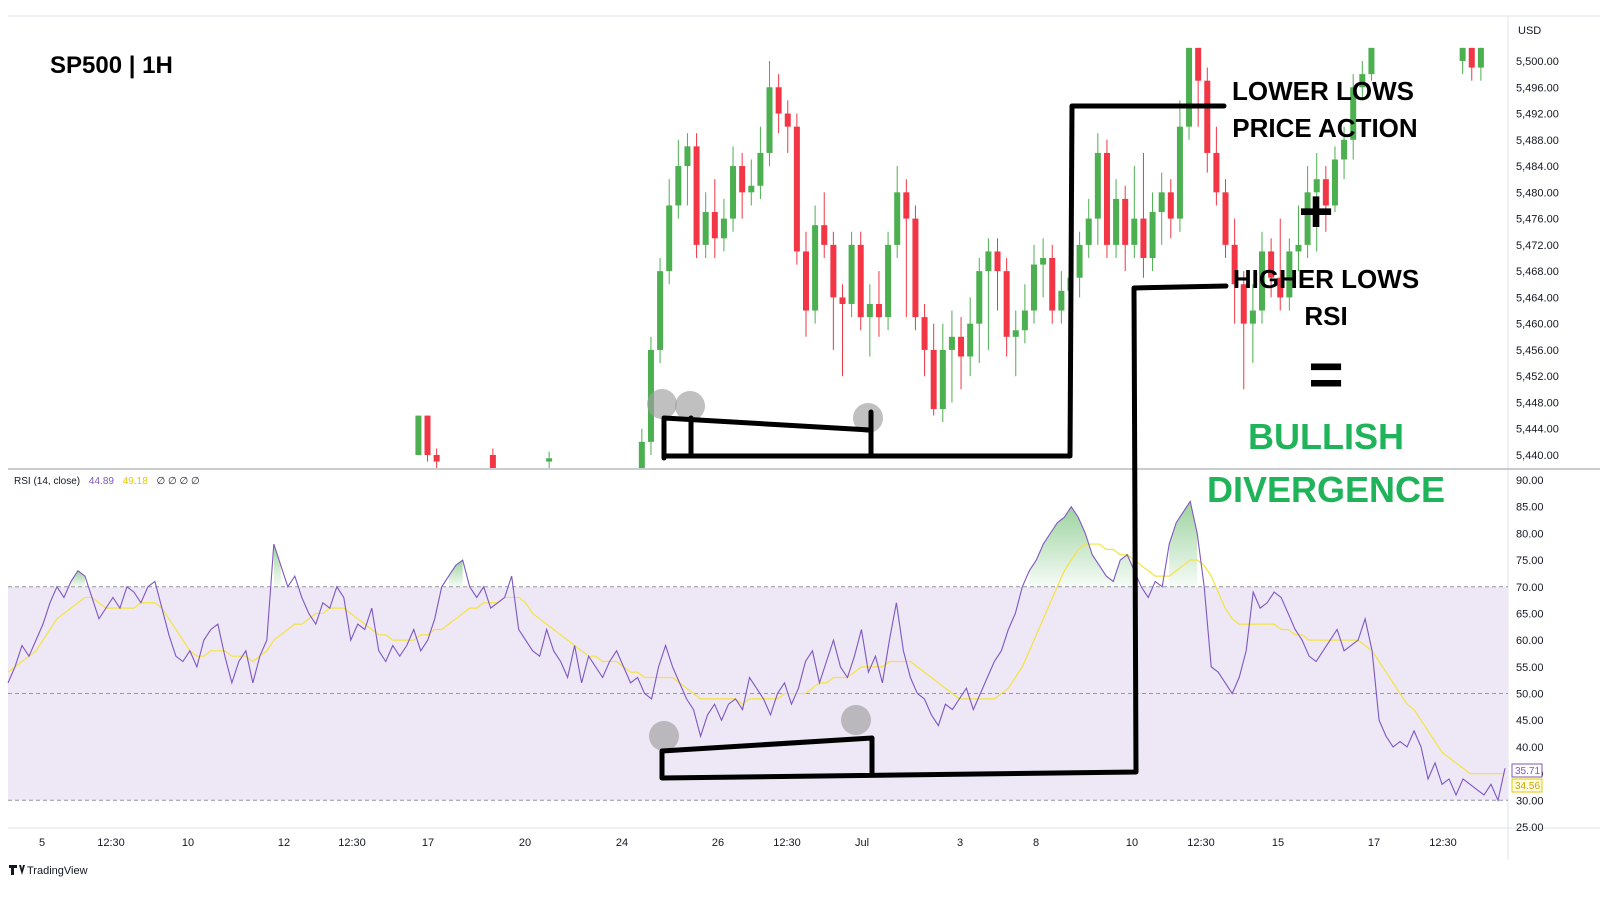 Image resolution: width=1600 pixels, height=900 pixels. I want to click on price-tick-label: 5,444.00, so click(1537, 430).